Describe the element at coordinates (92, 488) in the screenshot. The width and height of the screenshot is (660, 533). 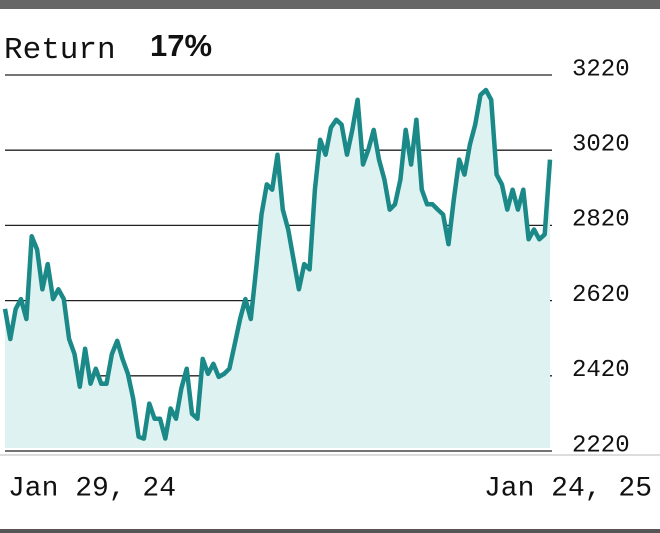
I see `x-tick-label: Jan 29, 24` at that location.